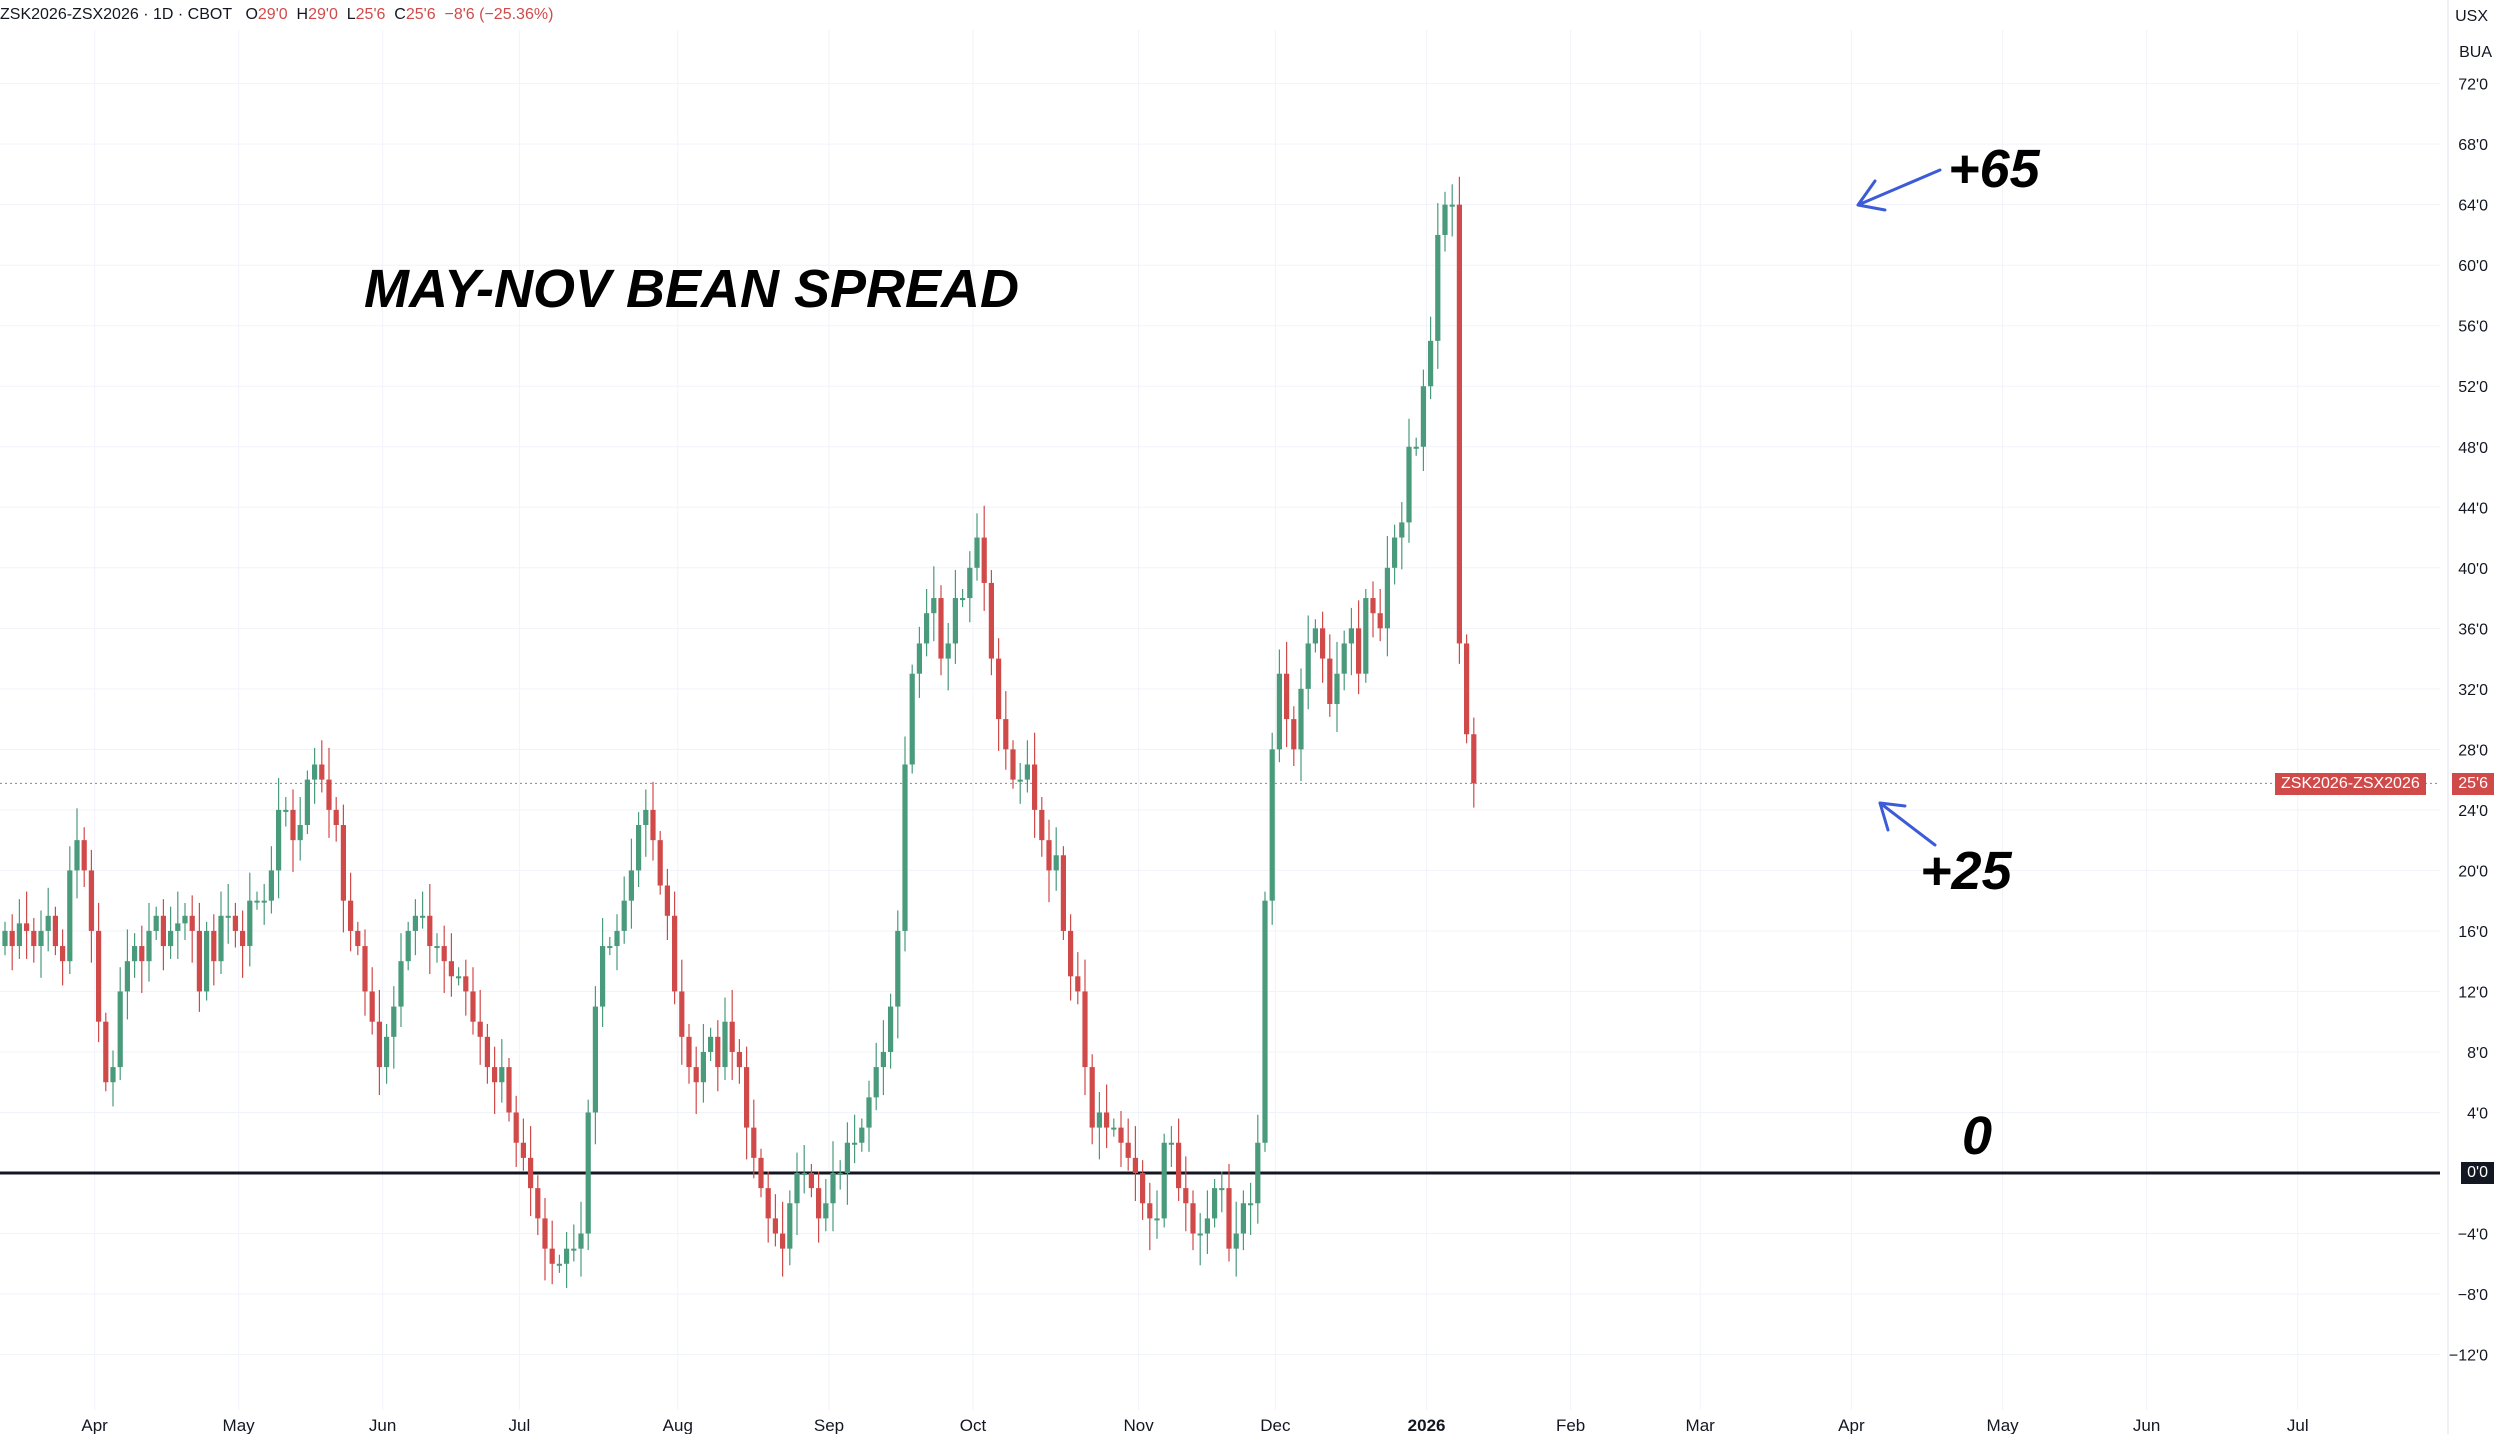 The image size is (2500, 1434). I want to click on currency-unit: USX, so click(2471, 16).